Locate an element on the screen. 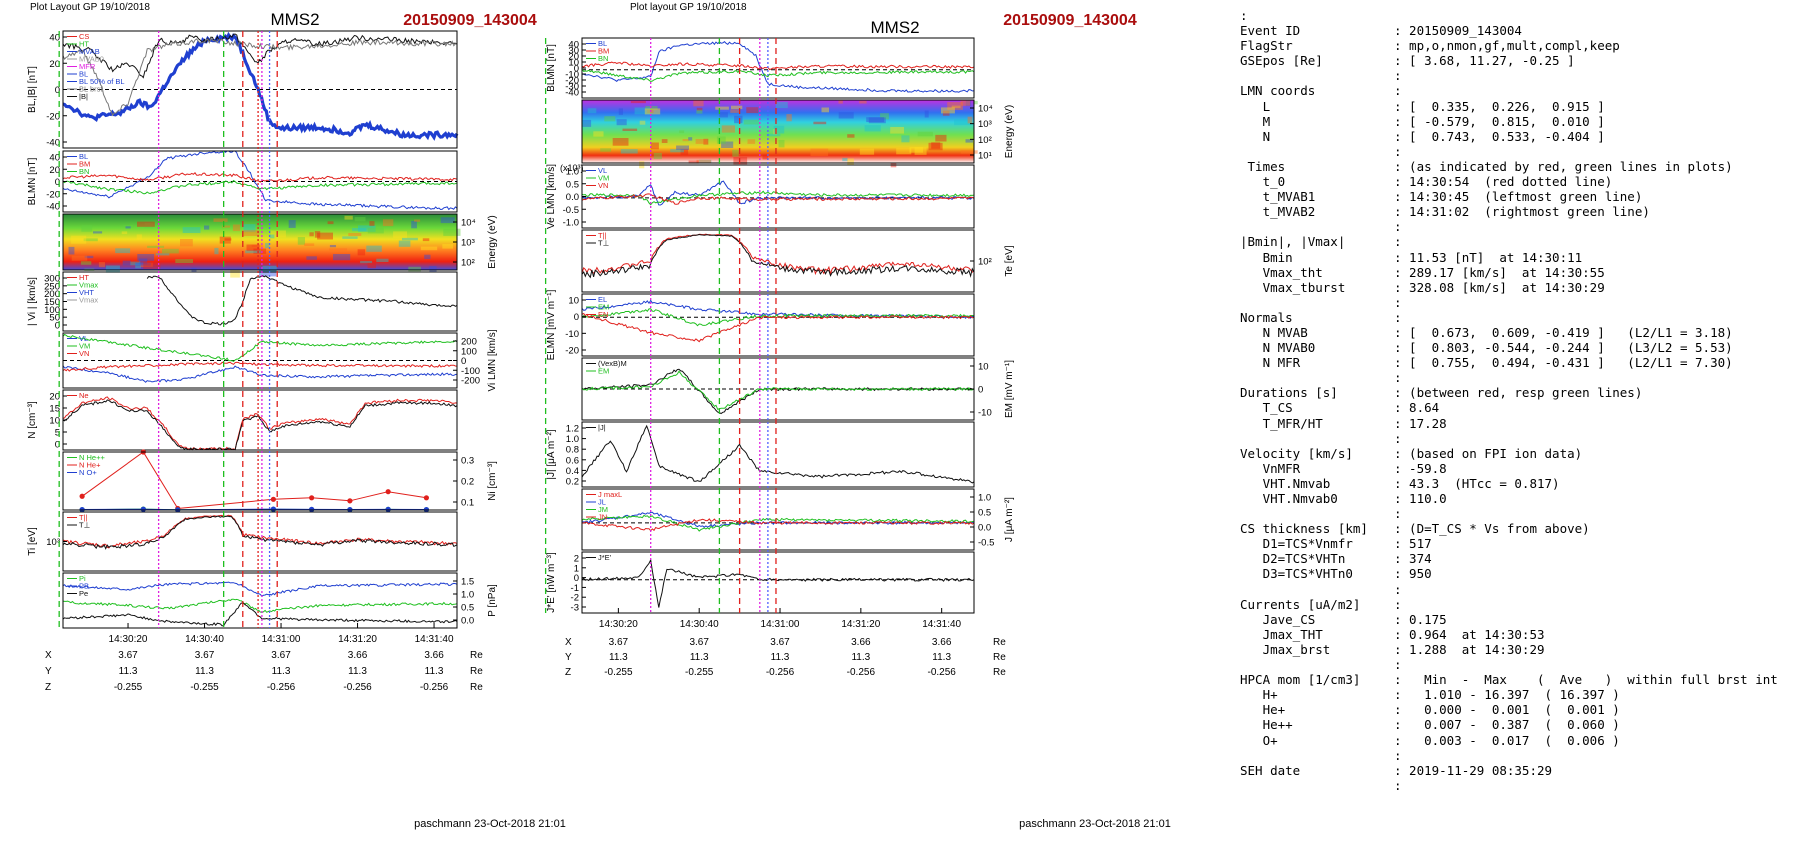 The image size is (1804, 841). ephemeris-unit: Re is located at coordinates (999, 672).